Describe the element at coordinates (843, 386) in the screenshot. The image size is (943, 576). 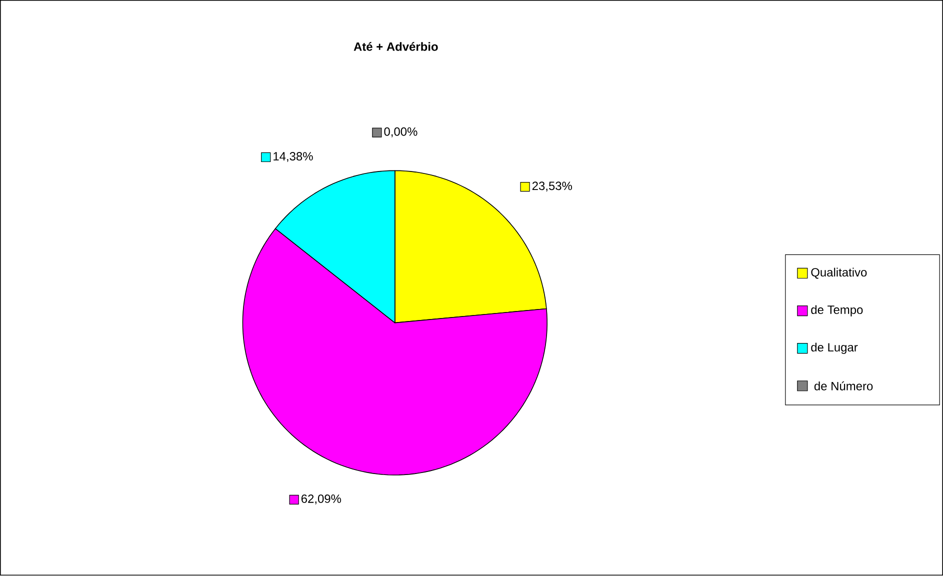
I see `legend-label: de Número` at that location.